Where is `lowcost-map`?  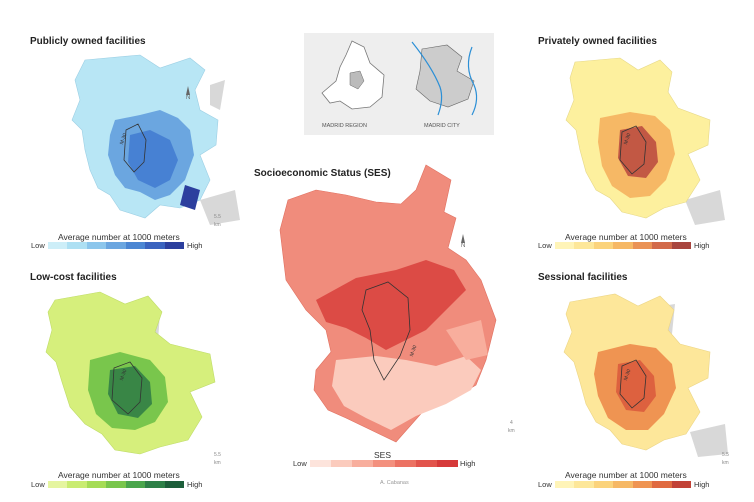
lowcost-map is located at coordinates (130, 373).